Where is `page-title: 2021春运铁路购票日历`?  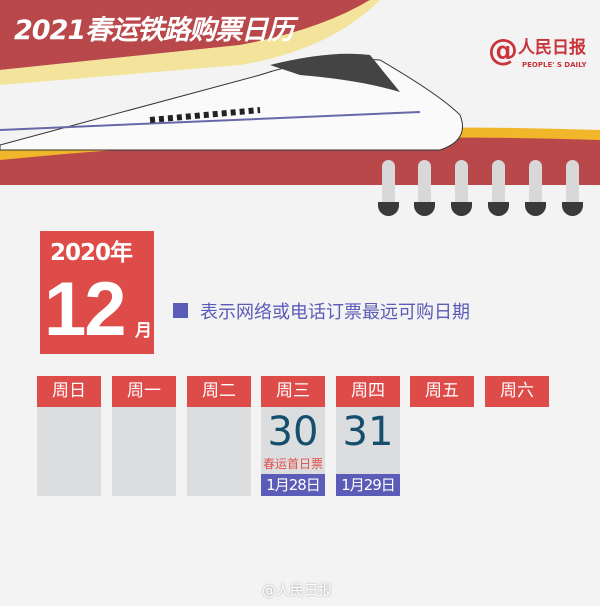
page-title: 2021春运铁路购票日历 is located at coordinates (154, 30).